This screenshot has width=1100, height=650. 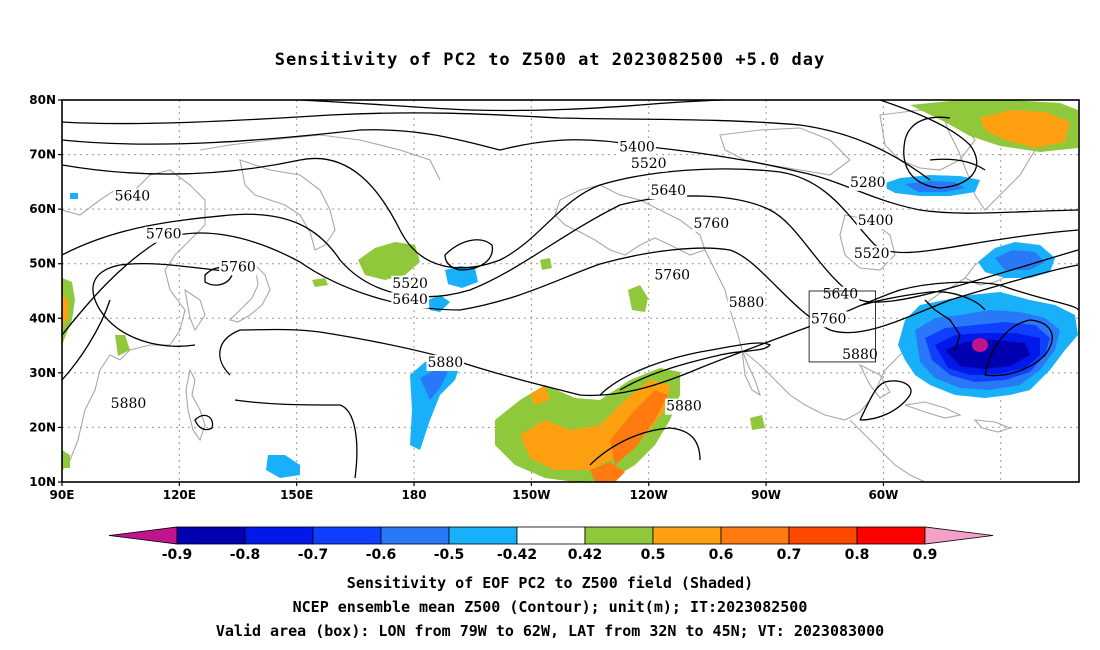 What do you see at coordinates (721, 555) in the screenshot?
I see `colorbar-label: 0.6` at bounding box center [721, 555].